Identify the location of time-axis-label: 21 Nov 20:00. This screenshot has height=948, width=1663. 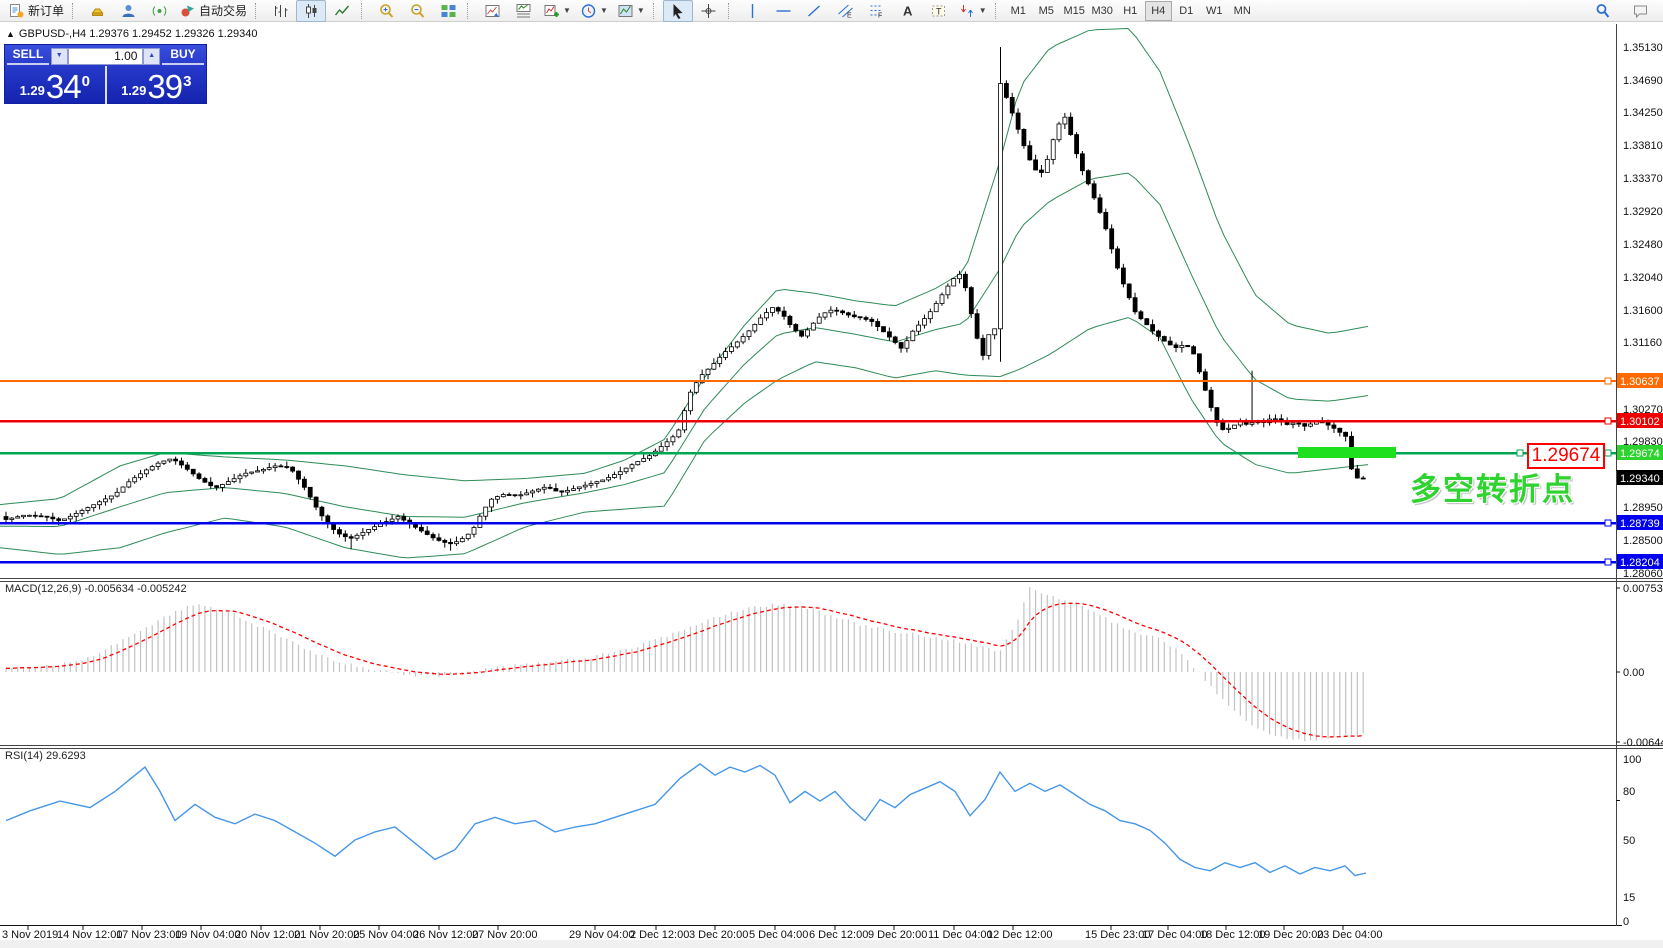
(326, 935).